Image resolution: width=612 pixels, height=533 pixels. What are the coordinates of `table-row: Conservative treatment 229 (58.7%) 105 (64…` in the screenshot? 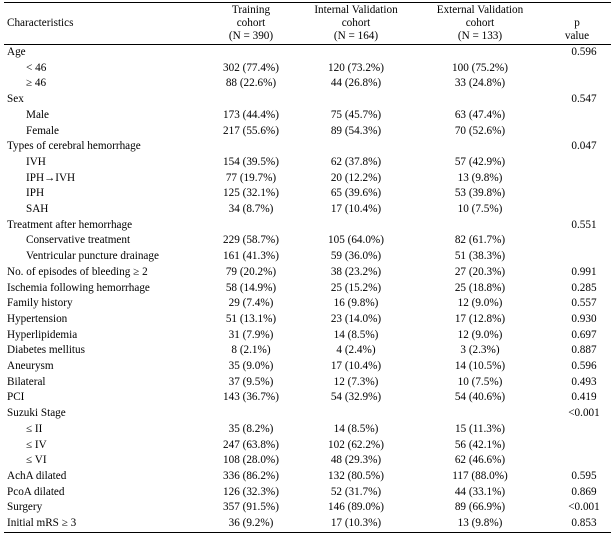 It's located at (307, 241).